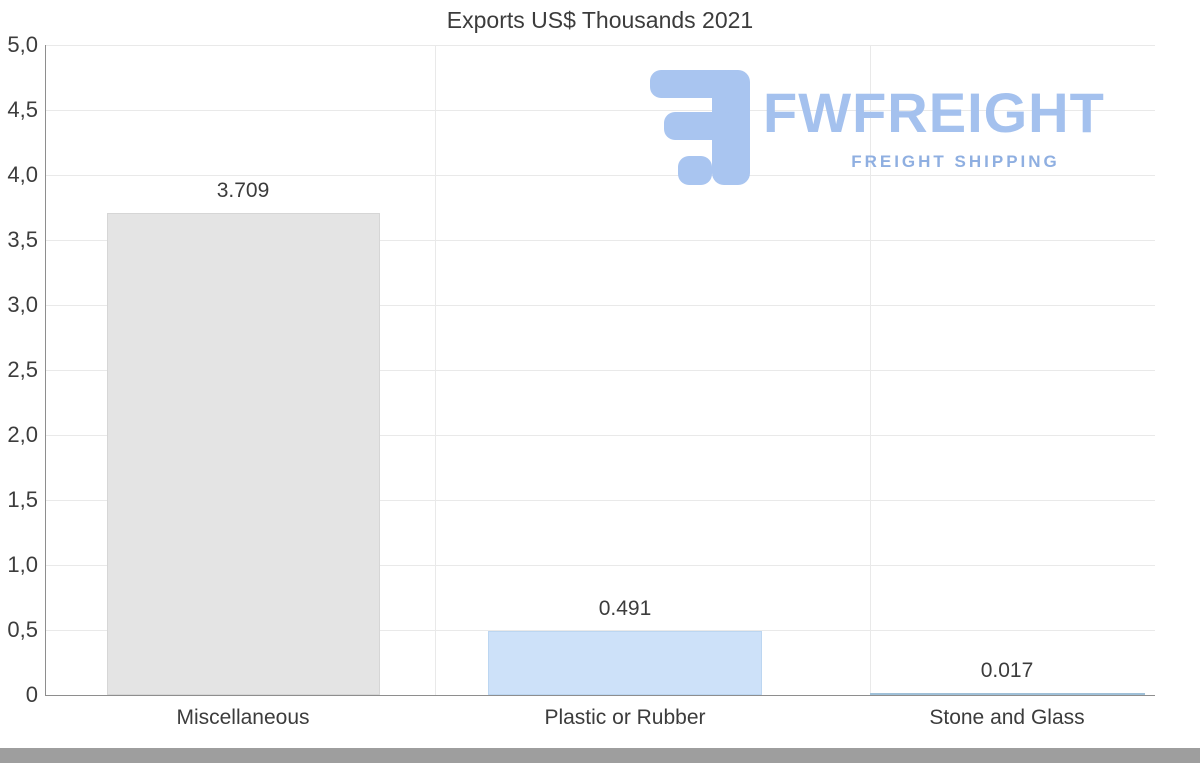  Describe the element at coordinates (22, 629) in the screenshot. I see `y-axis-tick-label: 0,5` at that location.